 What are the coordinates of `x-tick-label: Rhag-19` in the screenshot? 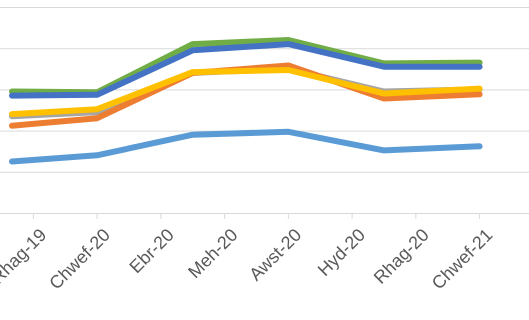 It's located at (25, 256).